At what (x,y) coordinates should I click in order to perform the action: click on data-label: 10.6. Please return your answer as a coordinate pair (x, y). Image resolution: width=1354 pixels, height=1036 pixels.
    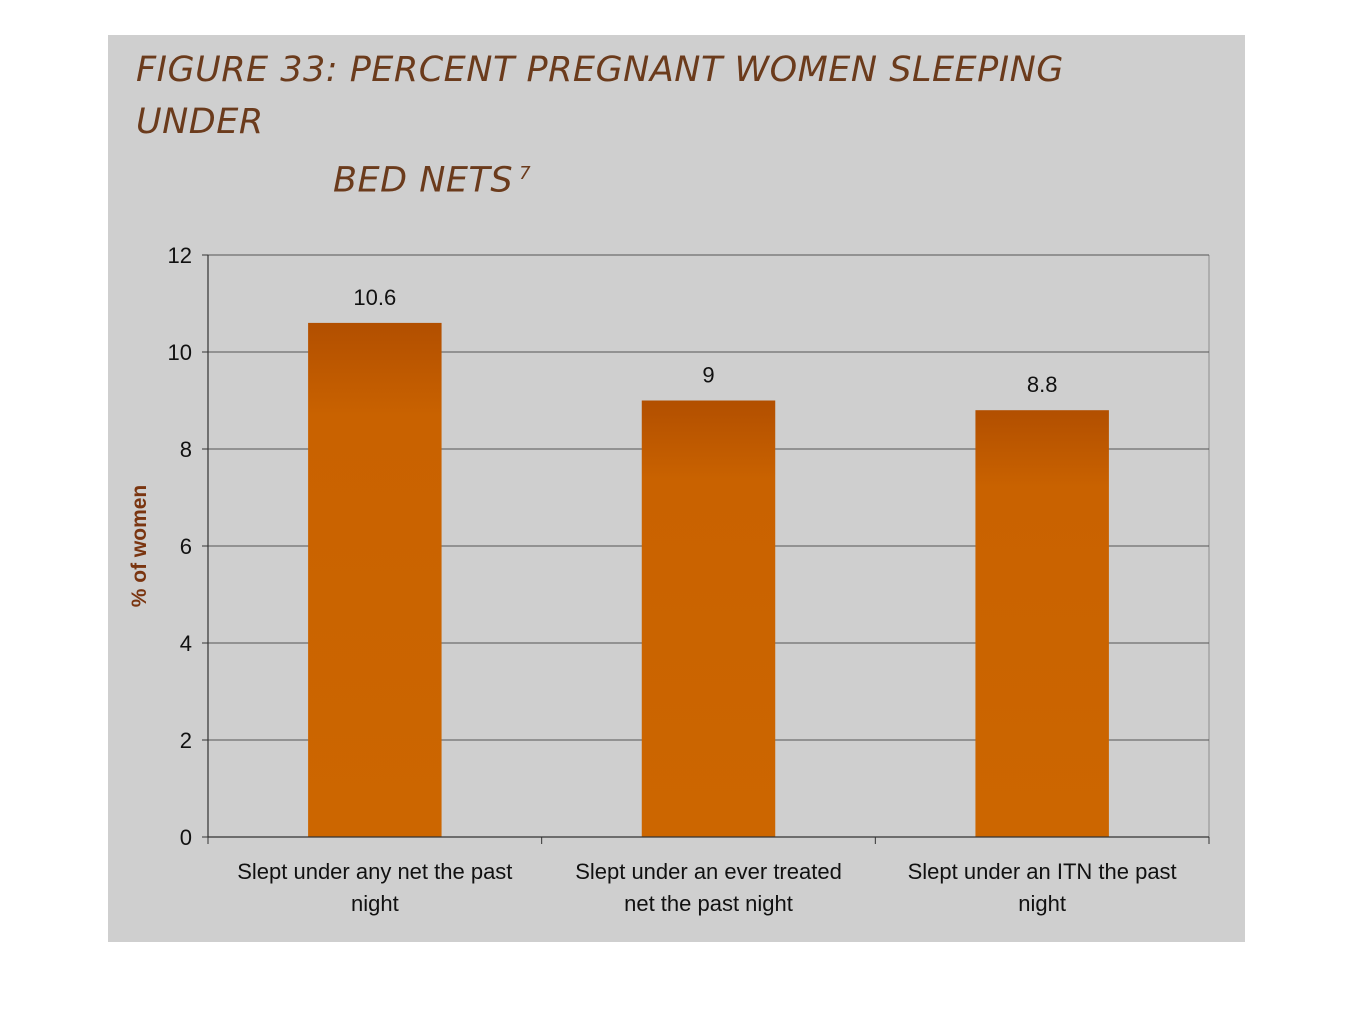
    Looking at the image, I should click on (374, 297).